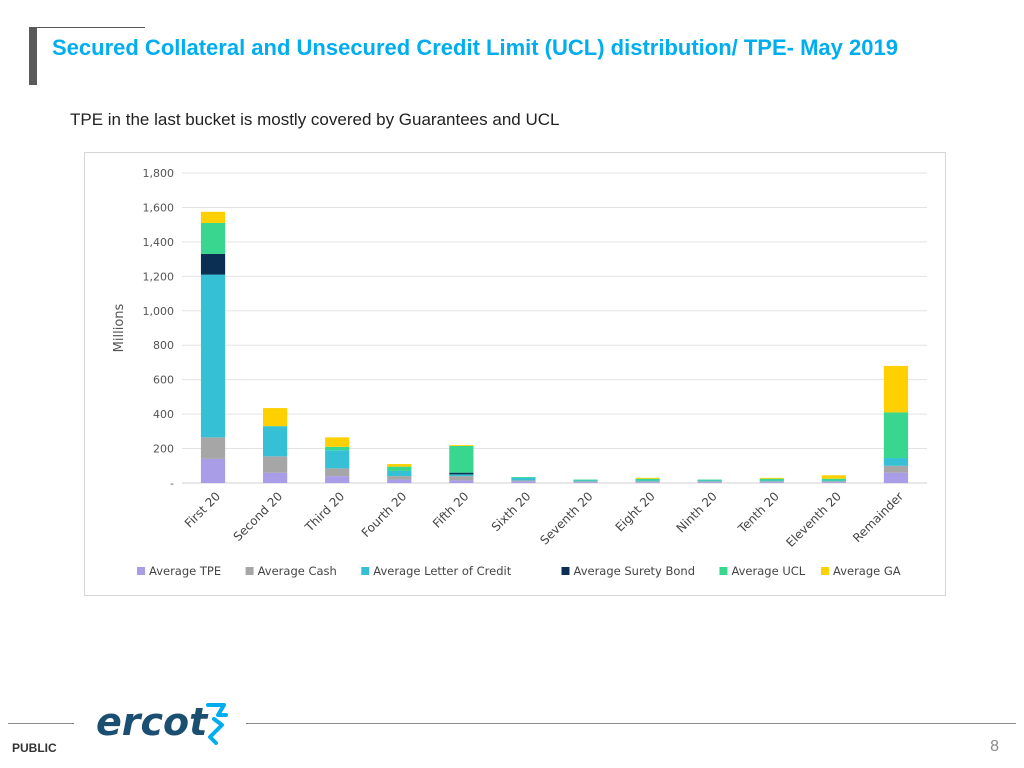  What do you see at coordinates (325, 512) in the screenshot?
I see `x-tick-label: Third 20` at bounding box center [325, 512].